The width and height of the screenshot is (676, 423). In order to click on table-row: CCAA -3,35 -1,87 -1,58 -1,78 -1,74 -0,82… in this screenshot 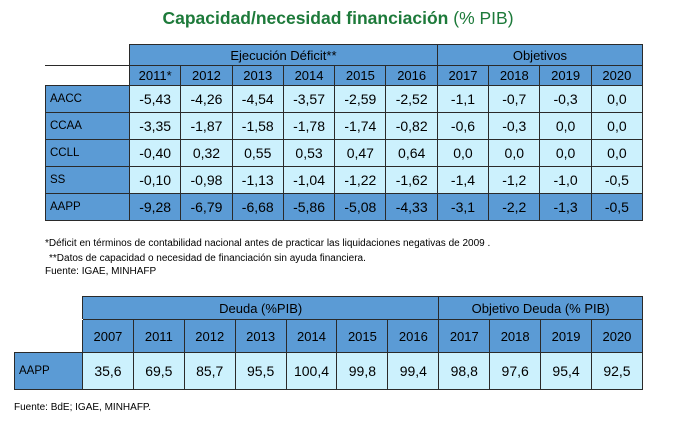, I will do `click(344, 126)`.